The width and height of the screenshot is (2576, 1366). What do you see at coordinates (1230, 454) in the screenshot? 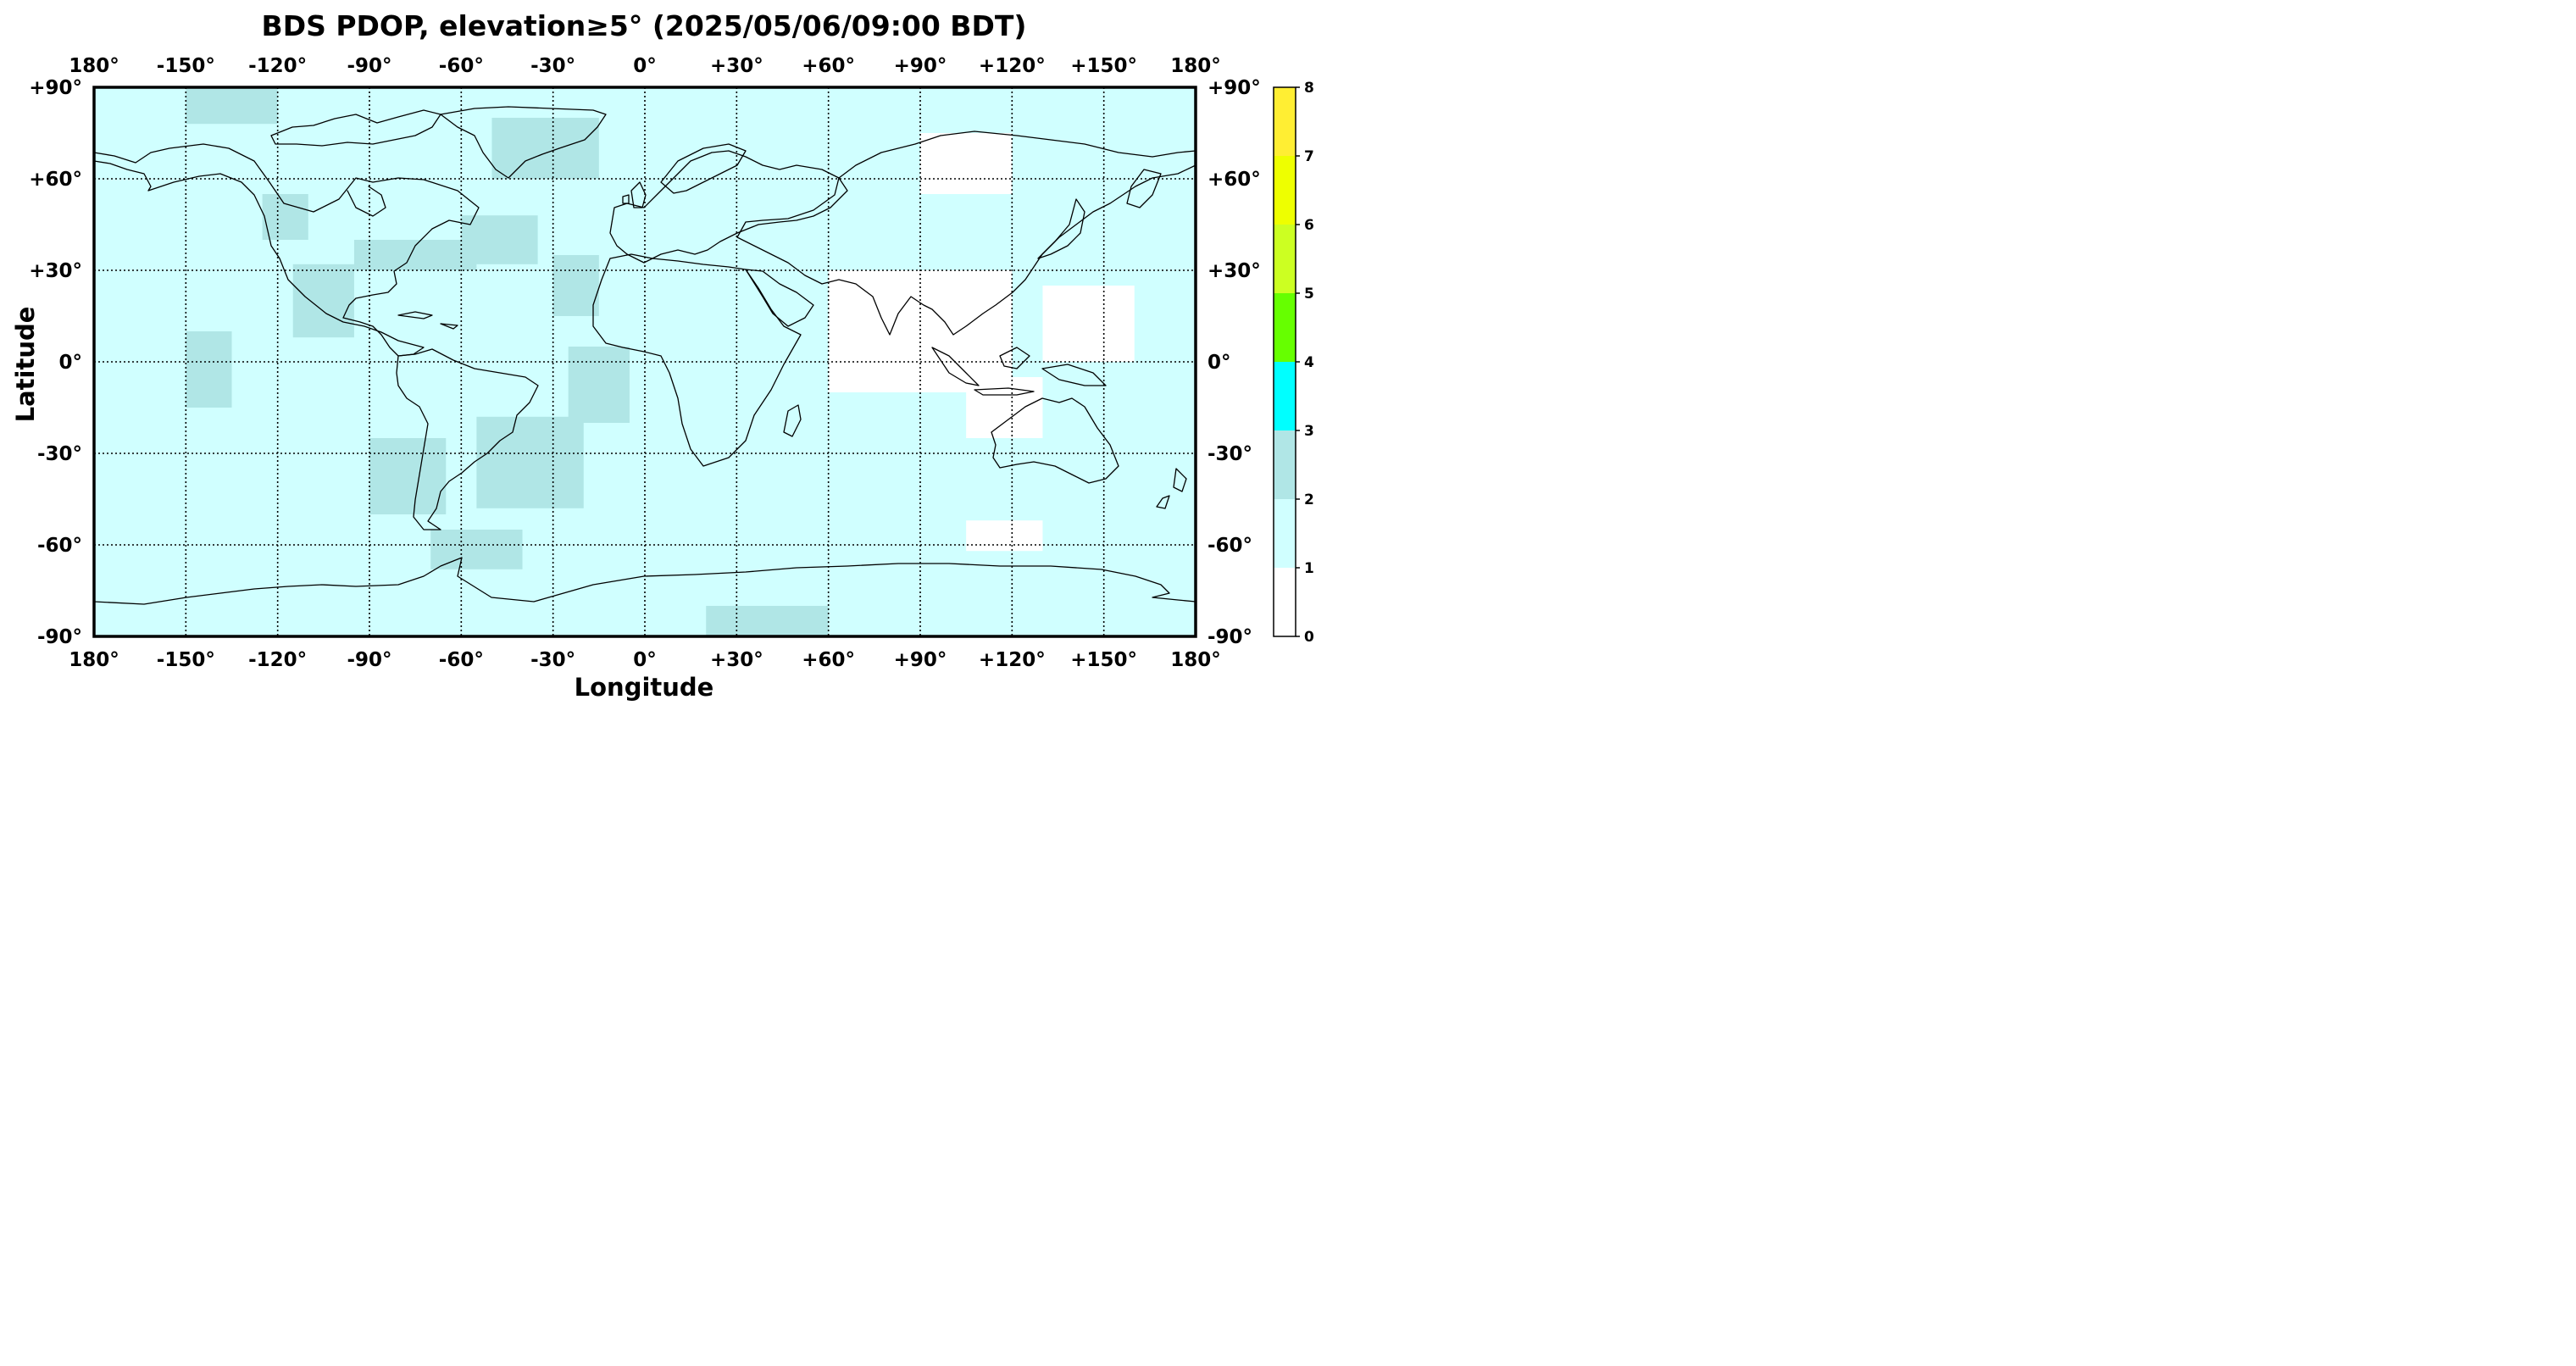
I see `right-y-tick-label: -30°` at bounding box center [1230, 454].